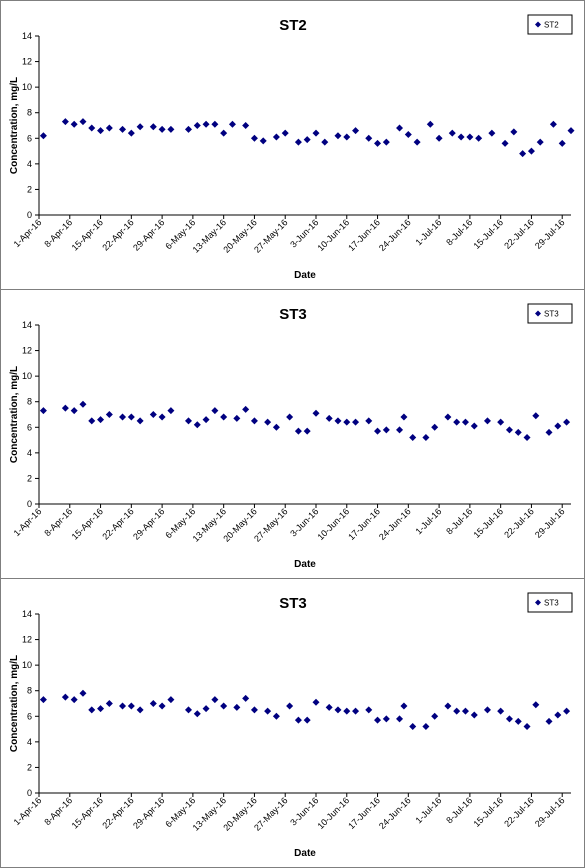  Describe the element at coordinates (519, 234) in the screenshot. I see `x-tick-label: 22-Jul-16` at that location.